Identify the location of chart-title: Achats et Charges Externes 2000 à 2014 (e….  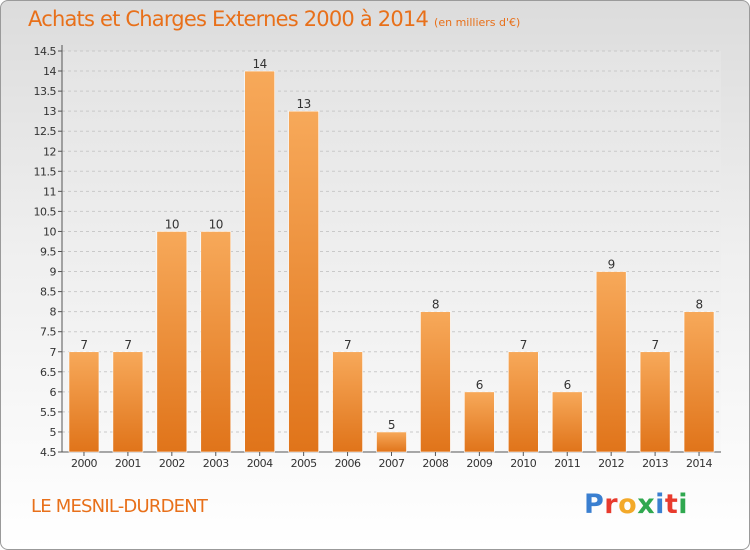
(274, 19).